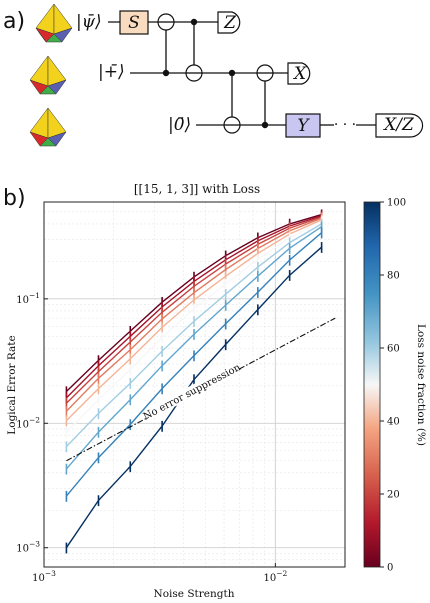  I want to click on x-measurement, so click(299, 73).